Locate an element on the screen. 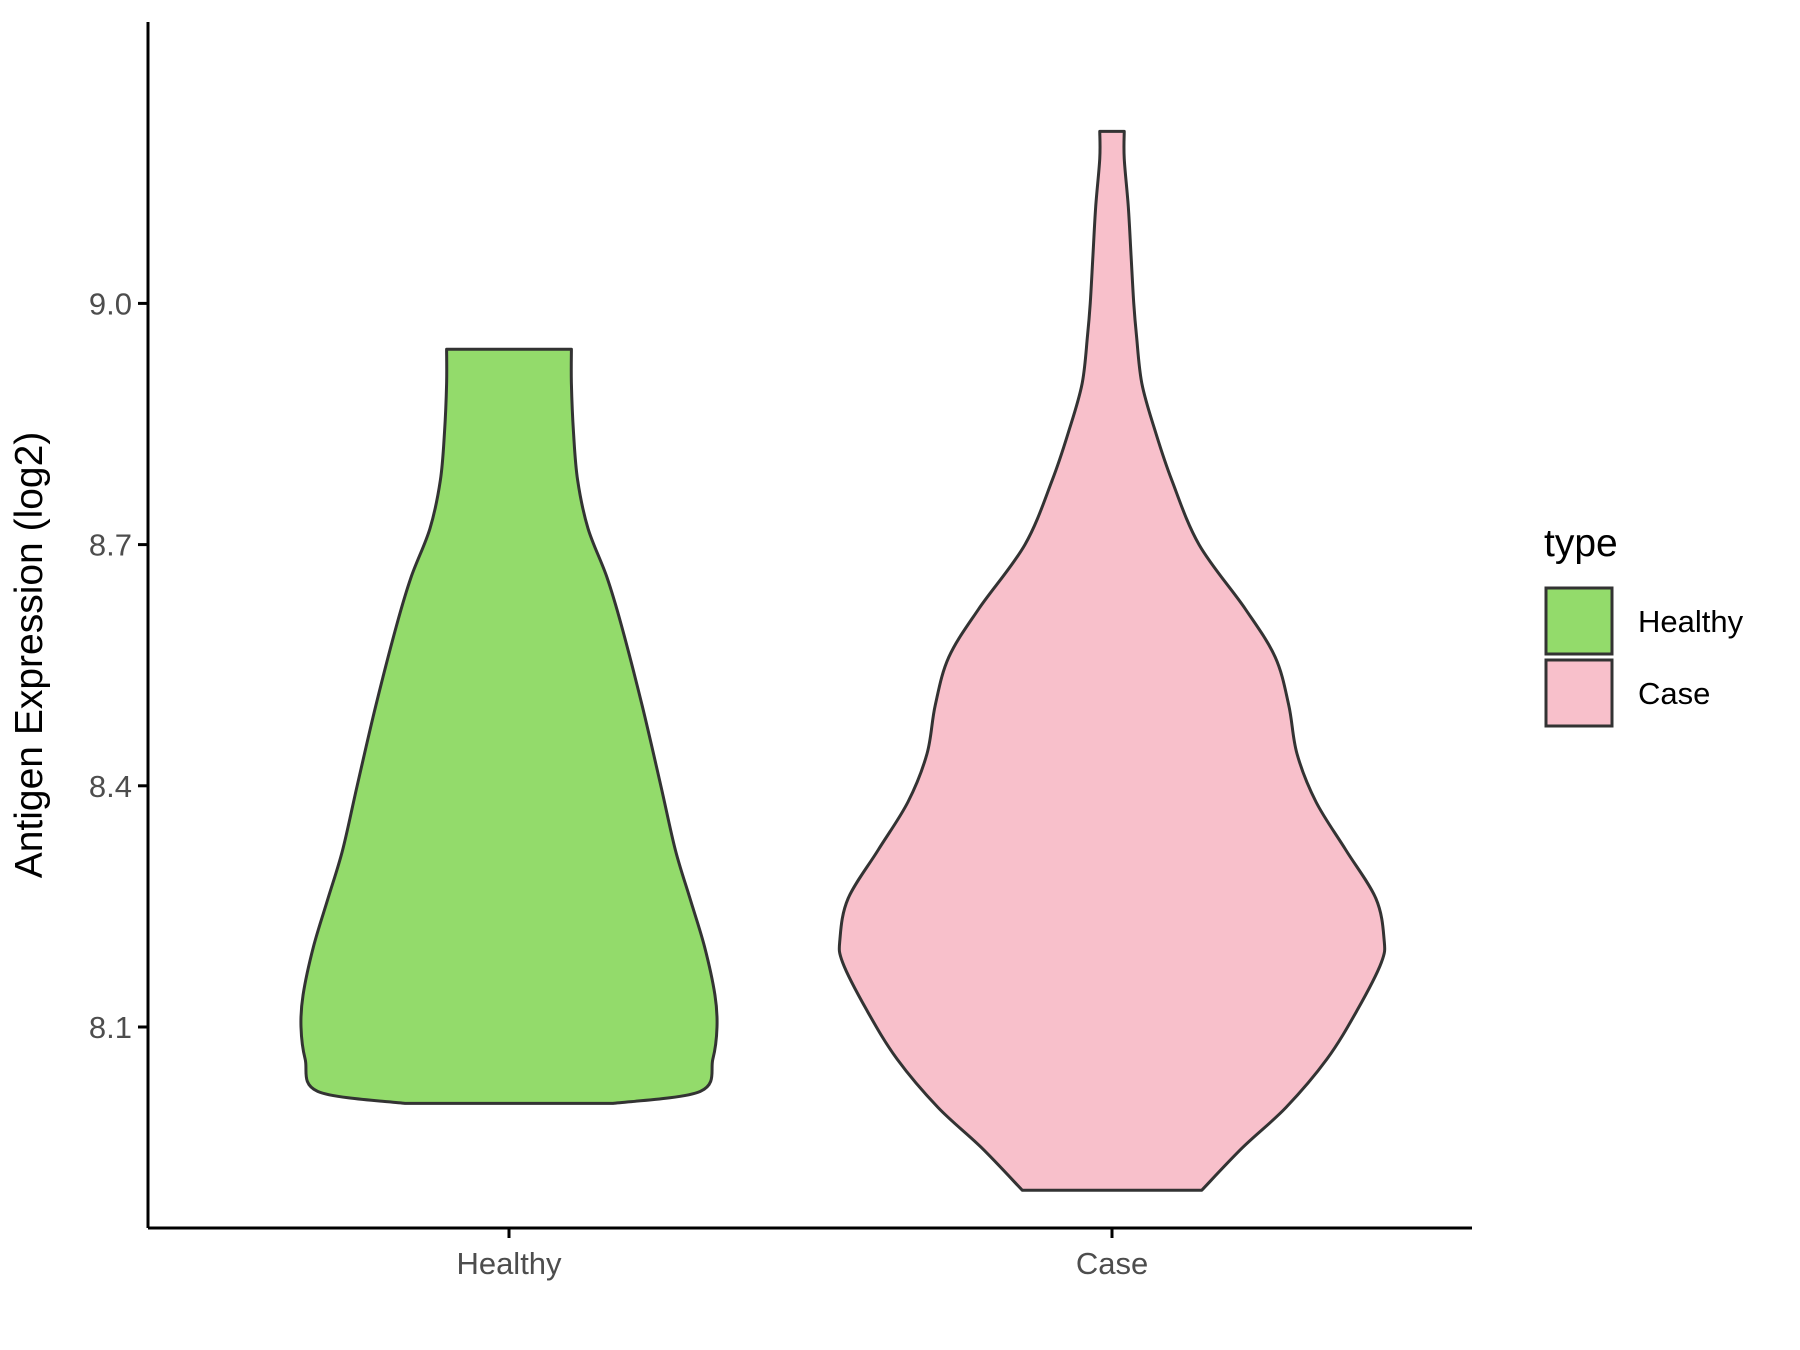 Image resolution: width=1800 pixels, height=1350 pixels. legend-label-case: Case is located at coordinates (1674, 693).